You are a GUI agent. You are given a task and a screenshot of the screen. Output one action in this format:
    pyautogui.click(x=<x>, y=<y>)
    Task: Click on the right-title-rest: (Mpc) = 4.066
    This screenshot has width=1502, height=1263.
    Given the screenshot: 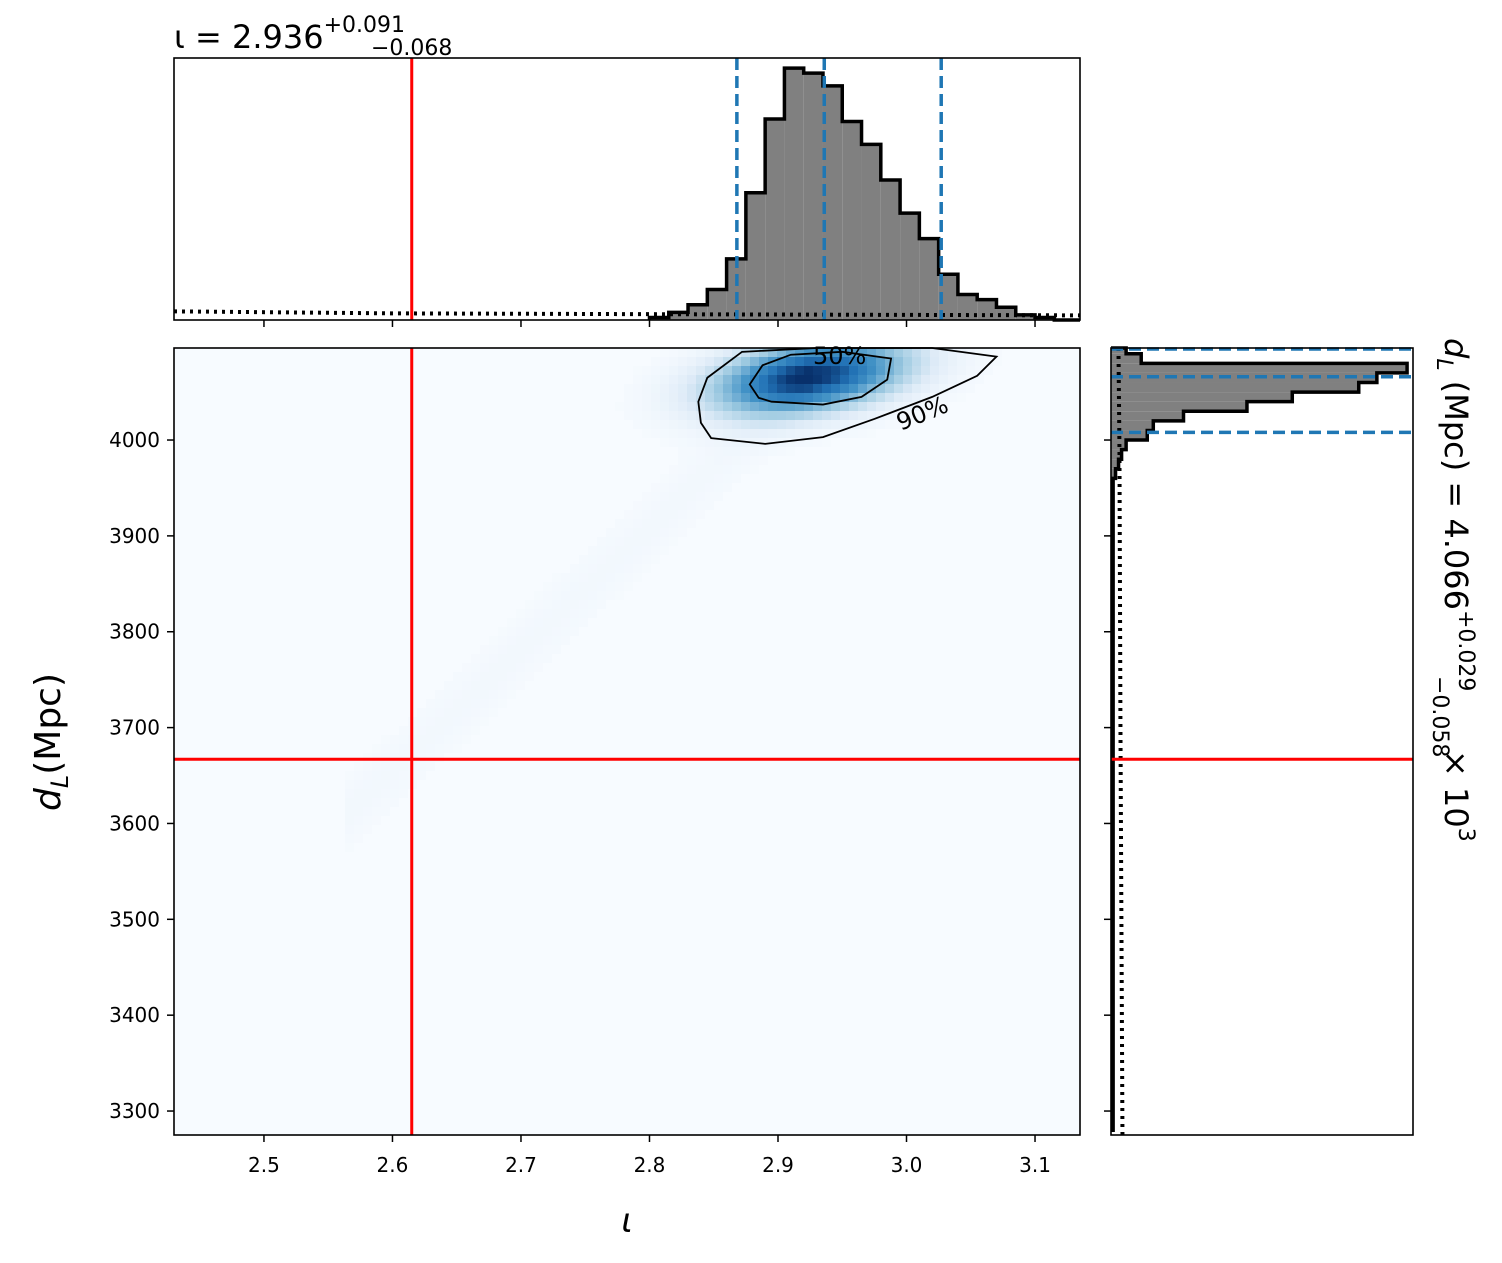 What is the action you would take?
    pyautogui.click(x=1456, y=490)
    